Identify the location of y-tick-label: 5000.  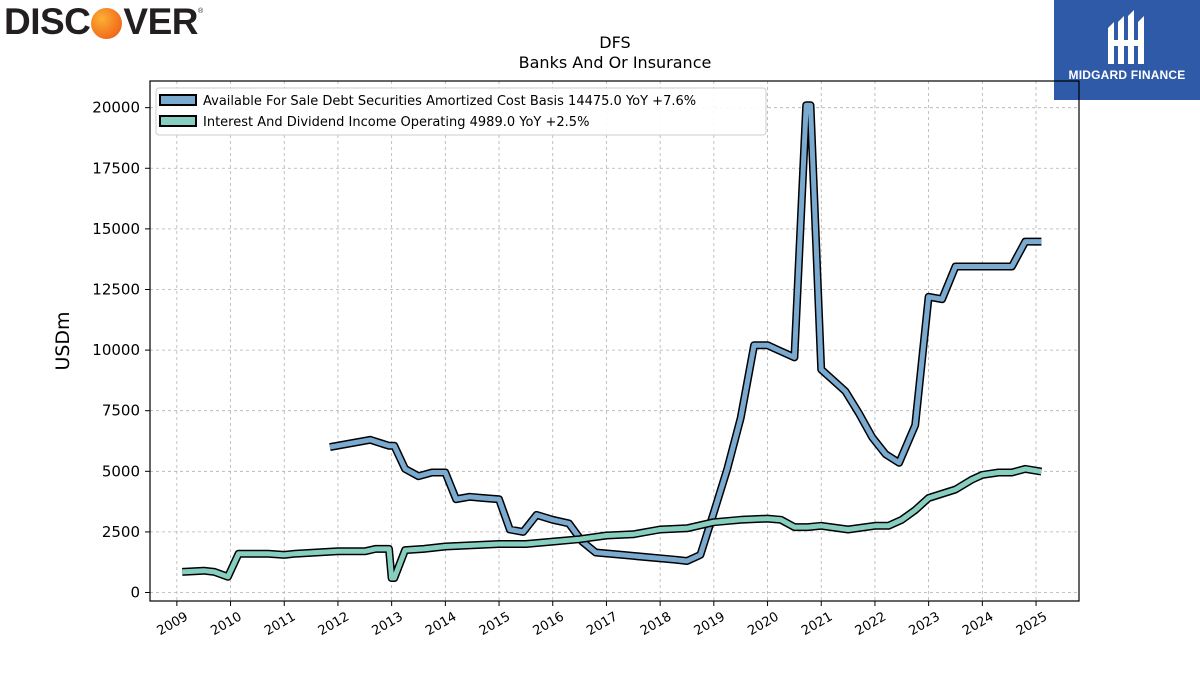
(121, 471).